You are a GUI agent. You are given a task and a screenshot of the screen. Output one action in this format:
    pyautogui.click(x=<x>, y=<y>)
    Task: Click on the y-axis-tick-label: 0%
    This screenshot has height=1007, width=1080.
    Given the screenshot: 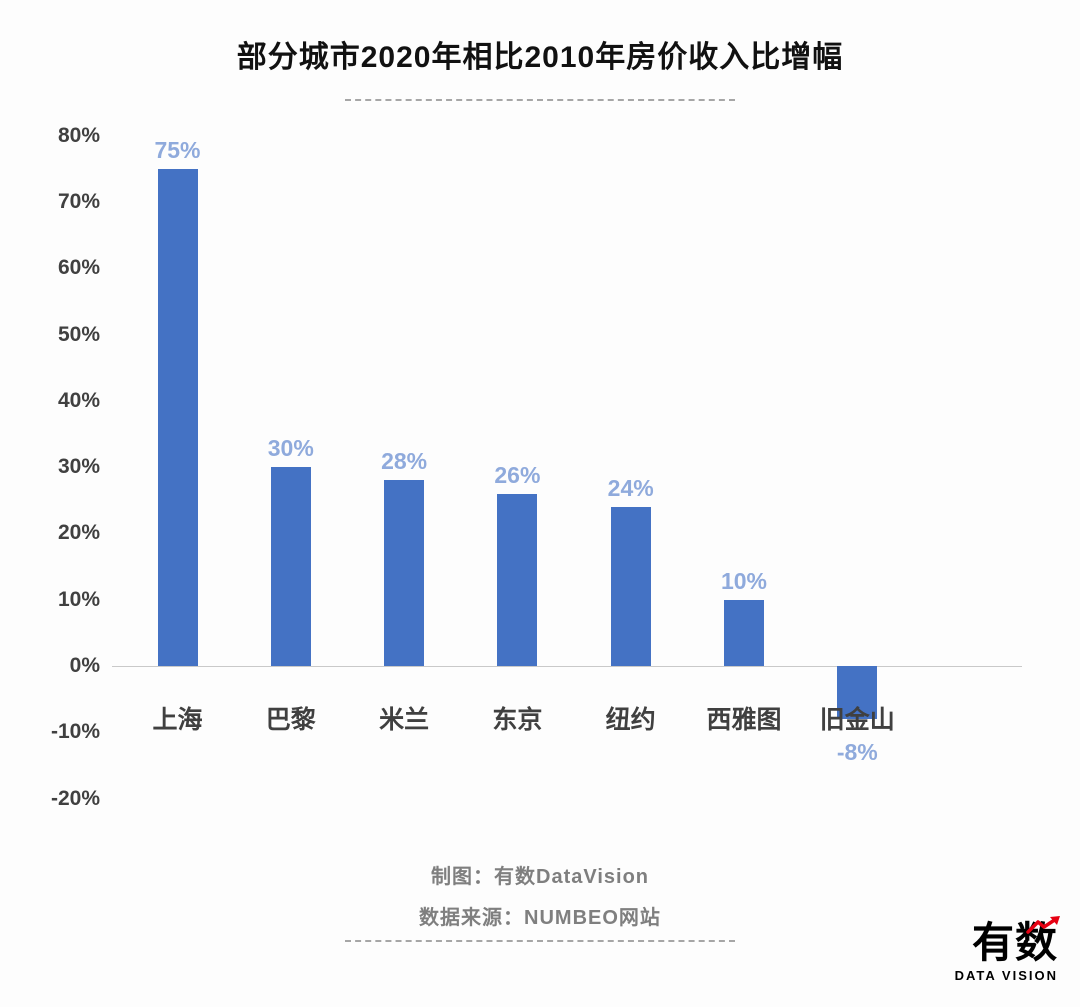 What is the action you would take?
    pyautogui.click(x=84, y=665)
    